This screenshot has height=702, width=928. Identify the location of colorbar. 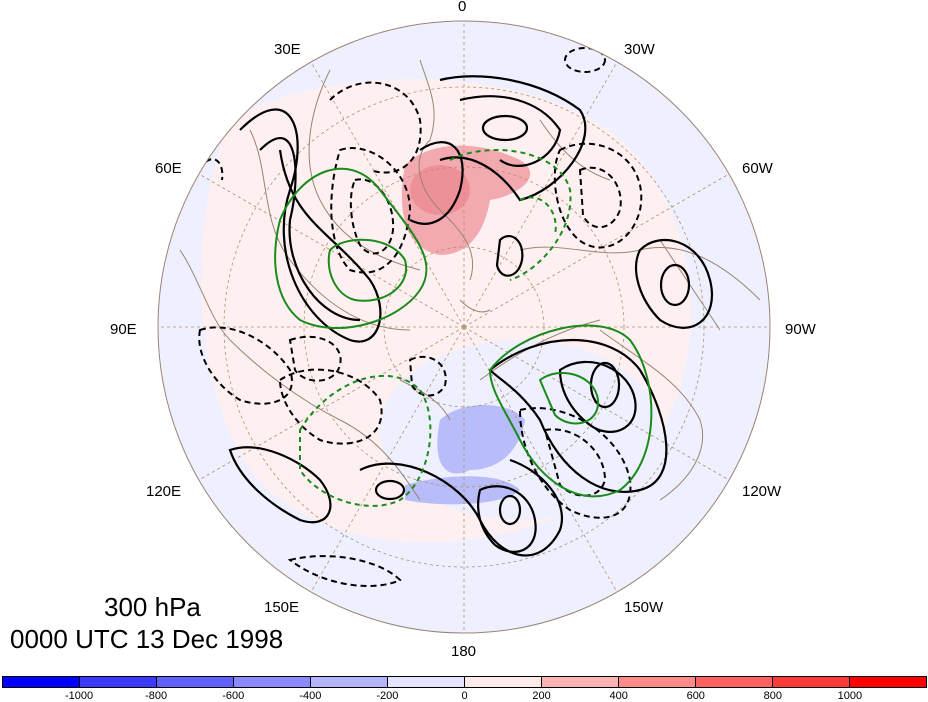
(464, 682).